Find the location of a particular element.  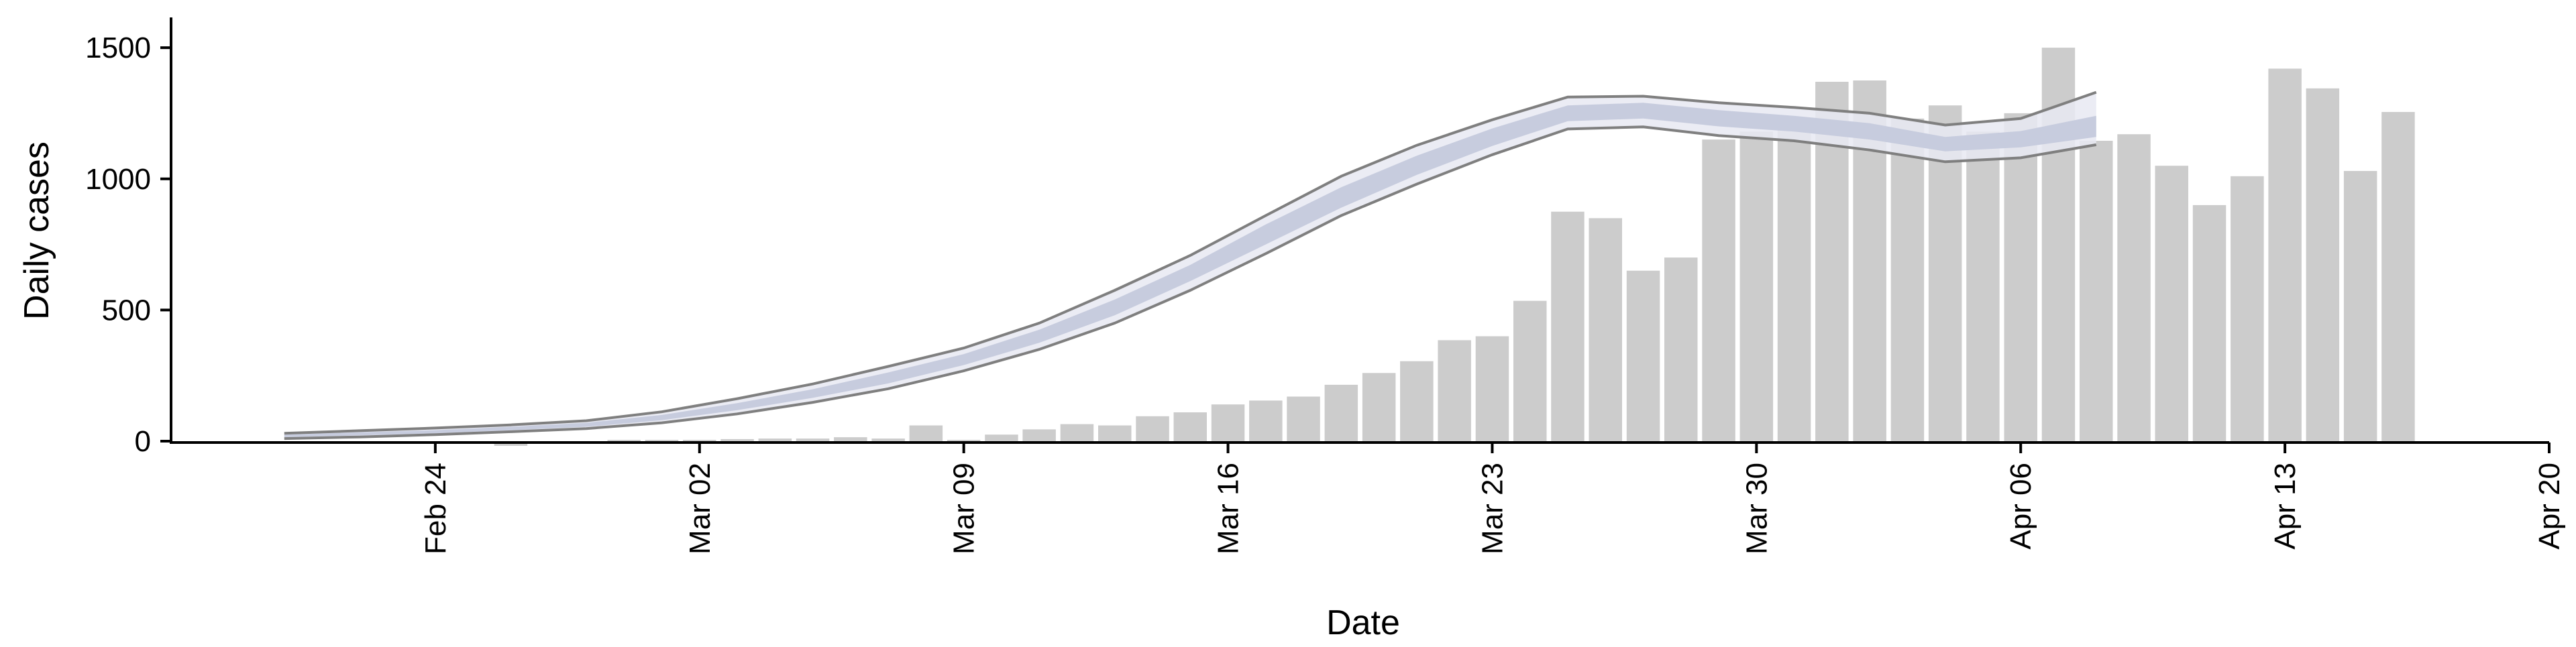

x-axis-title: Date is located at coordinates (1363, 622).